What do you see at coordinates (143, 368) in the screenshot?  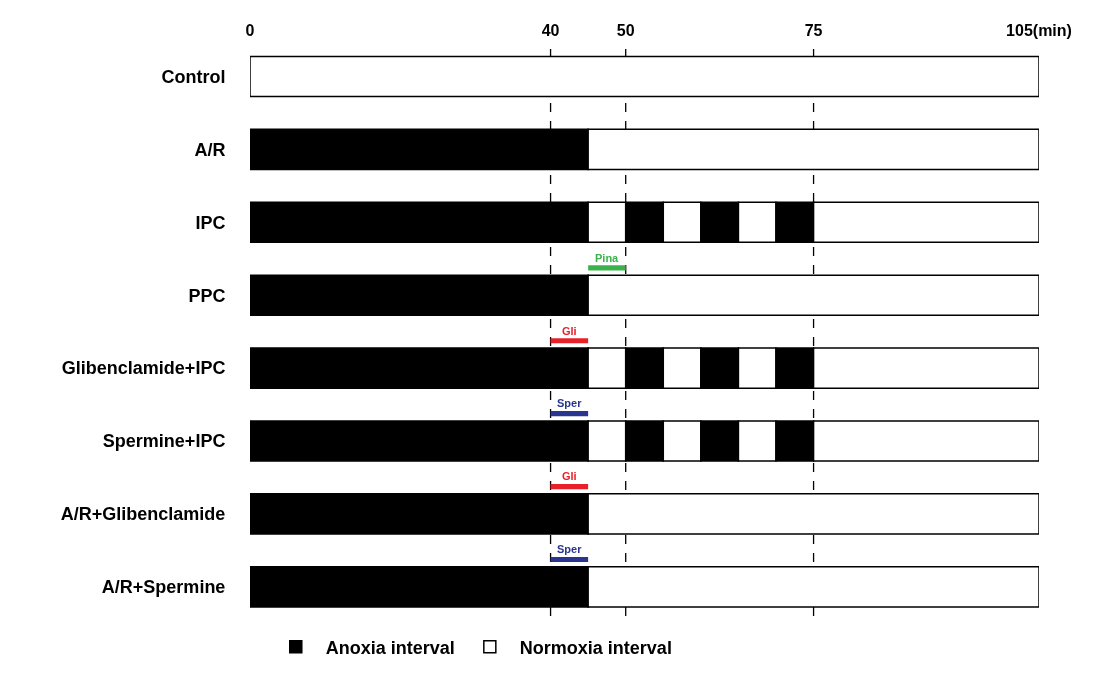 I see `y-tick-label: Glibenclamide+IPC` at bounding box center [143, 368].